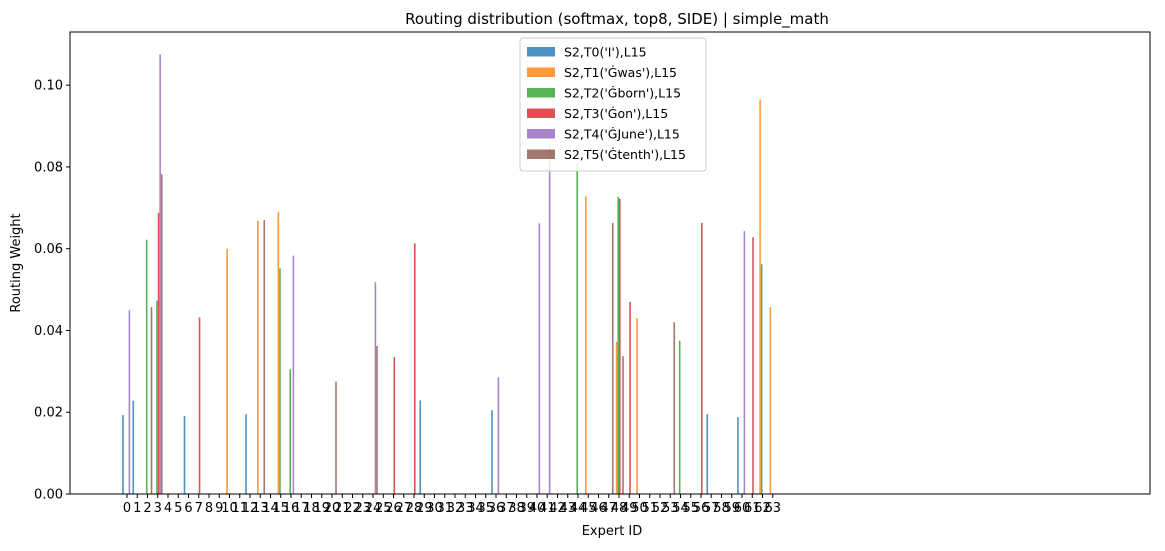 The height and width of the screenshot is (551, 1165). What do you see at coordinates (229, 508) in the screenshot?
I see `x-tick-label: 10` at bounding box center [229, 508].